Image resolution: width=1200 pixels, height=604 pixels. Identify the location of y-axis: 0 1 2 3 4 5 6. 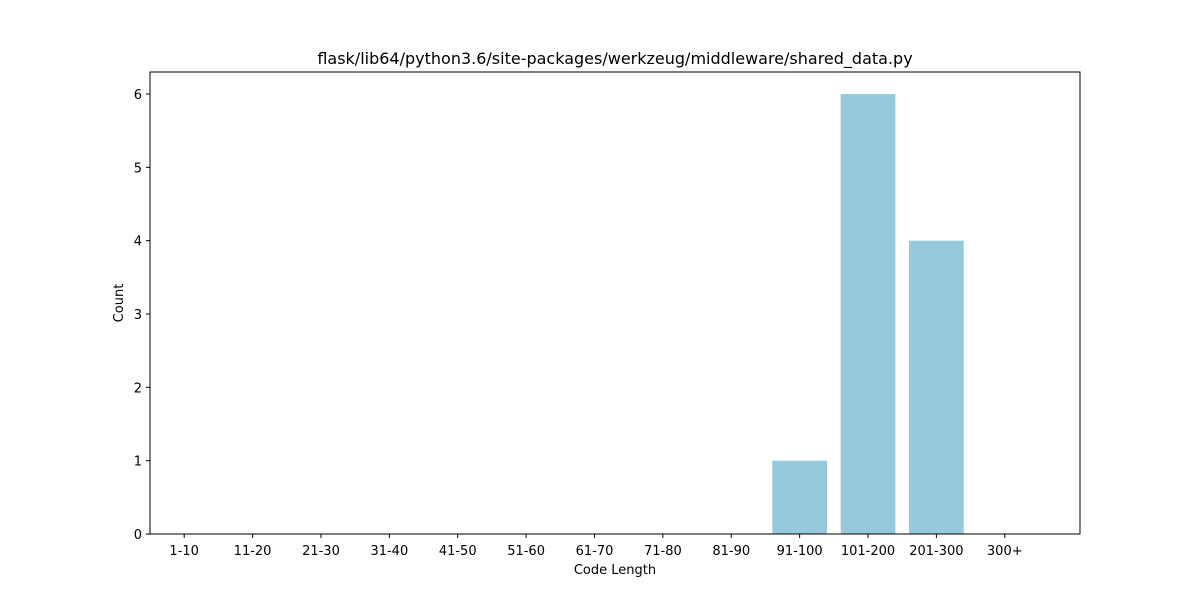
(142, 315).